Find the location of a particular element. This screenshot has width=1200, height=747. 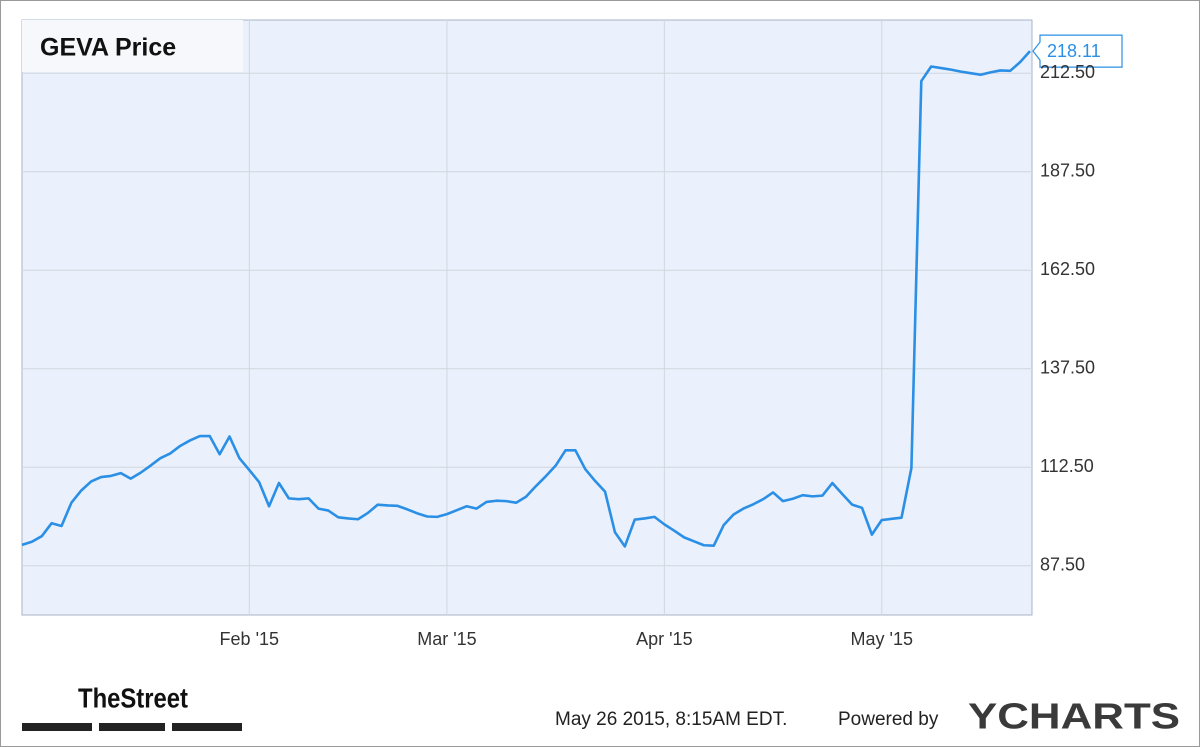

y-tick-label: 87.50 is located at coordinates (1062, 564).